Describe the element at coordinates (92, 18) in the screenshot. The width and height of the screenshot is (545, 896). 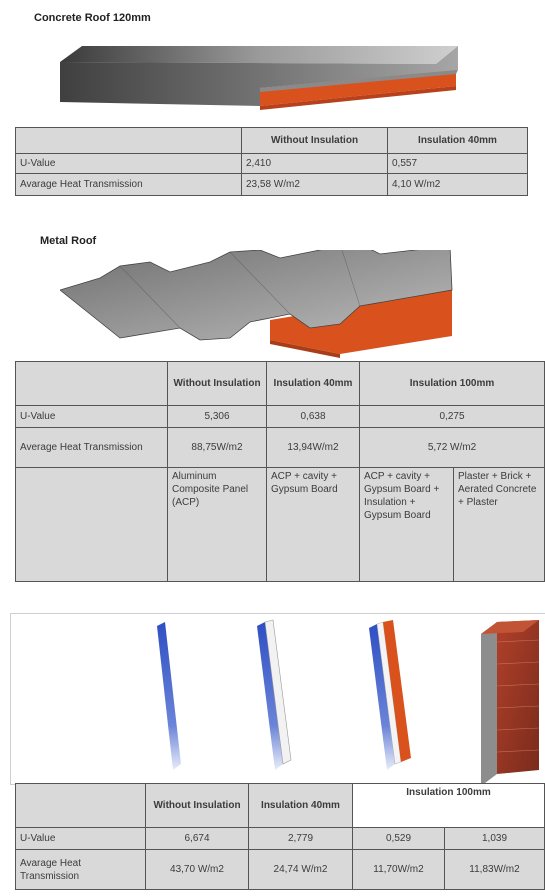
I see `concrete-roof-title: Concrete Roof 120mm` at that location.